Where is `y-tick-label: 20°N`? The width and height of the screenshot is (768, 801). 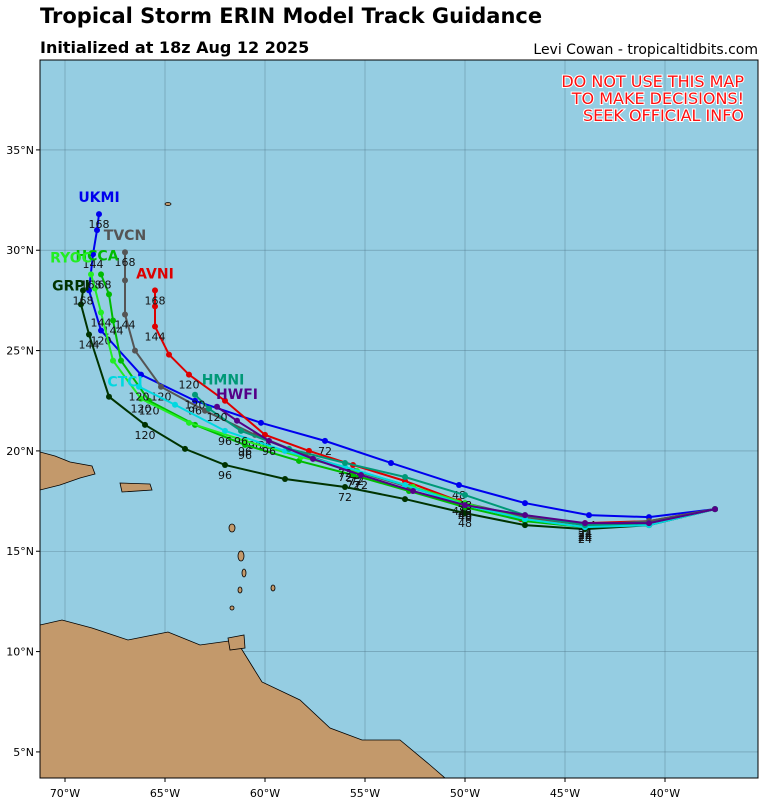
y-tick-label: 20°N is located at coordinates (20, 451).